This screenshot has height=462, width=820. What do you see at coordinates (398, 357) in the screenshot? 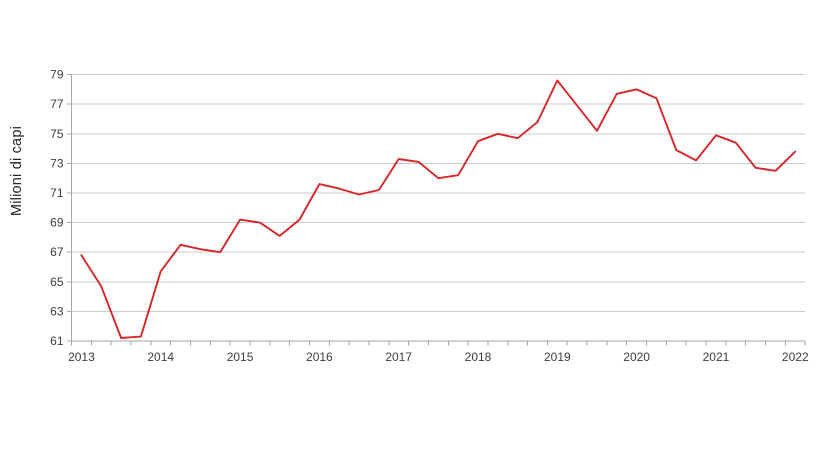
I see `x-tick-label: 2017` at bounding box center [398, 357].